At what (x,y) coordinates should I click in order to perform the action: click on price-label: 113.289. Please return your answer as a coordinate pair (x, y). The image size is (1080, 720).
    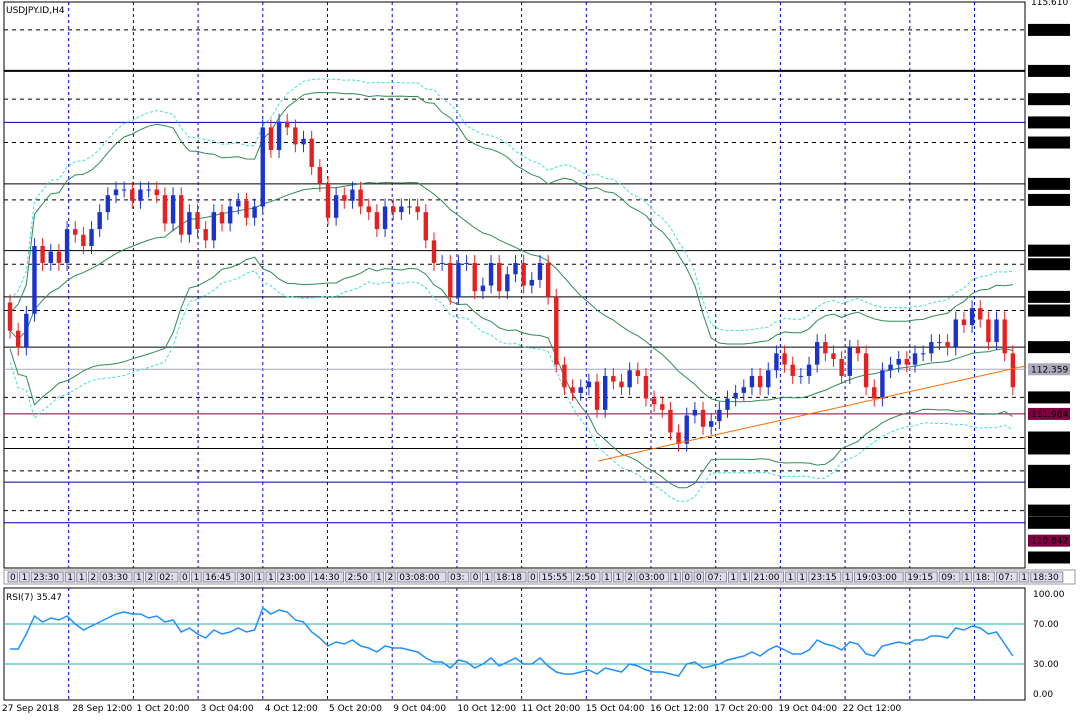
    Looking at the image, I should click on (1049, 265).